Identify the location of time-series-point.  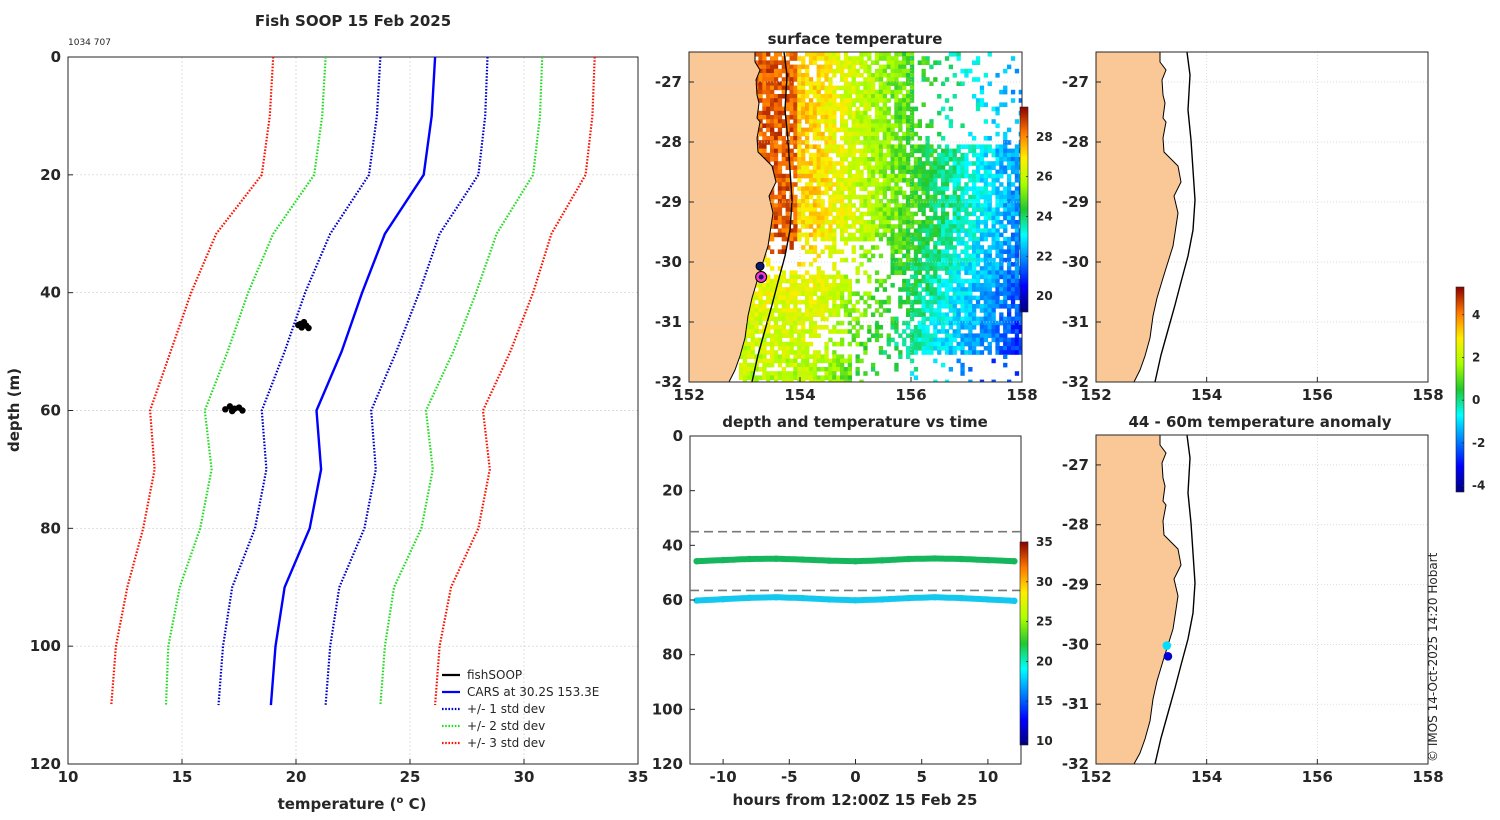
(908, 559).